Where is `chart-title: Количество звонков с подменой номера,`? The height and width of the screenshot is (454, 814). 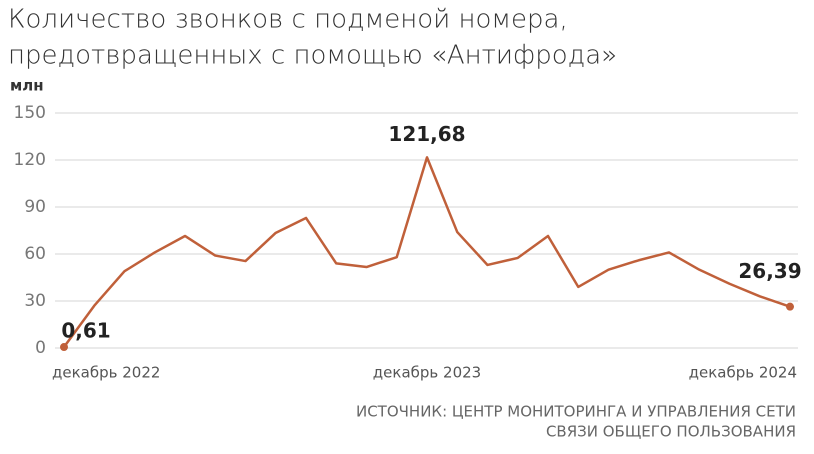 chart-title: Количество звонков с подменой номера, is located at coordinates (288, 20).